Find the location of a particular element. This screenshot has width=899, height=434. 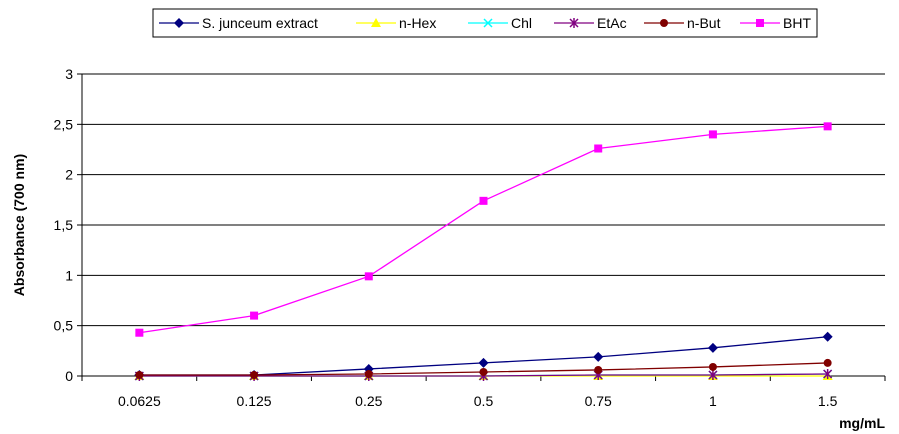

legend-entry-2: Chl is located at coordinates (500, 23).